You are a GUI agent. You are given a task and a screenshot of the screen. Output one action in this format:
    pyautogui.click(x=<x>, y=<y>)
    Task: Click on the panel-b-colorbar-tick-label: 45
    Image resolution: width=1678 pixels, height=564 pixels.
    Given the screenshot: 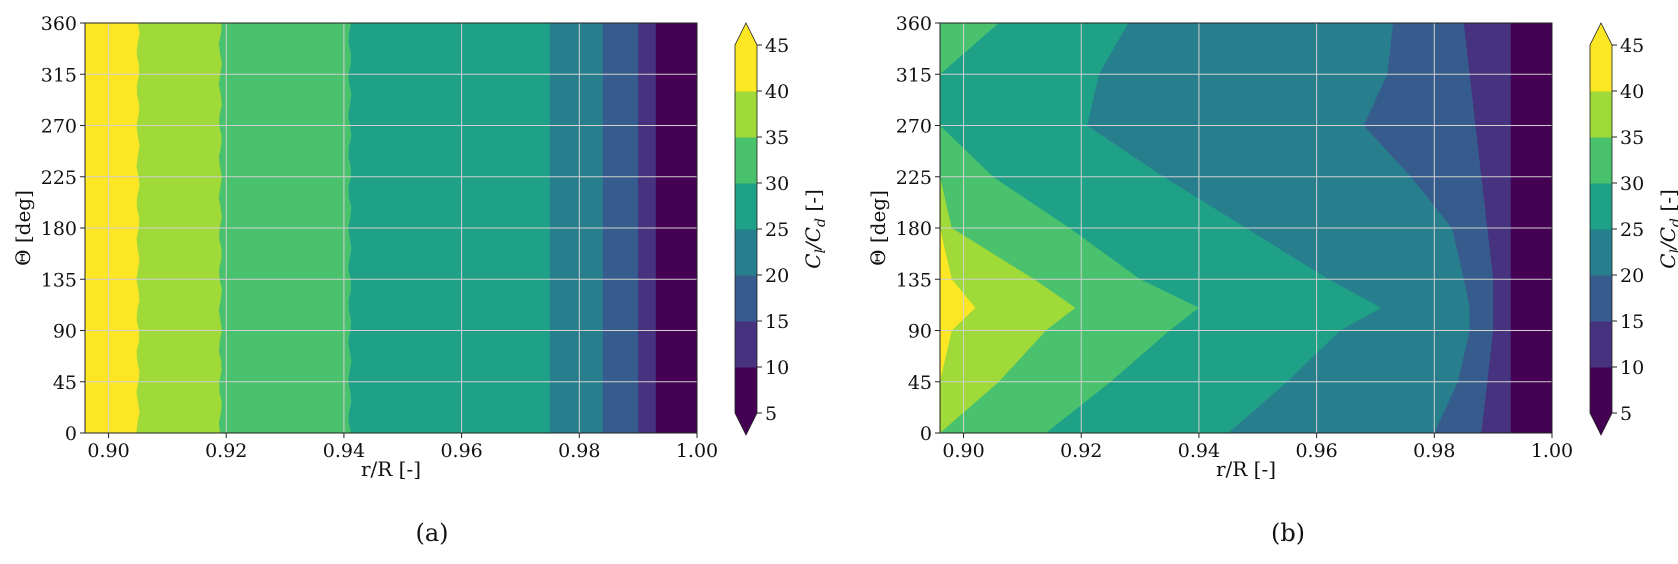 What is the action you would take?
    pyautogui.click(x=1632, y=46)
    